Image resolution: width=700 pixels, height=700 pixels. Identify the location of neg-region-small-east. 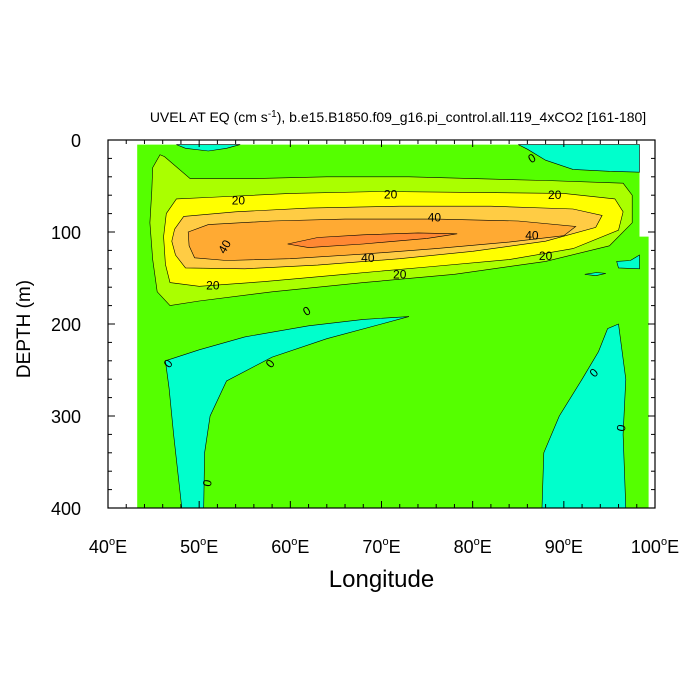
(628, 262).